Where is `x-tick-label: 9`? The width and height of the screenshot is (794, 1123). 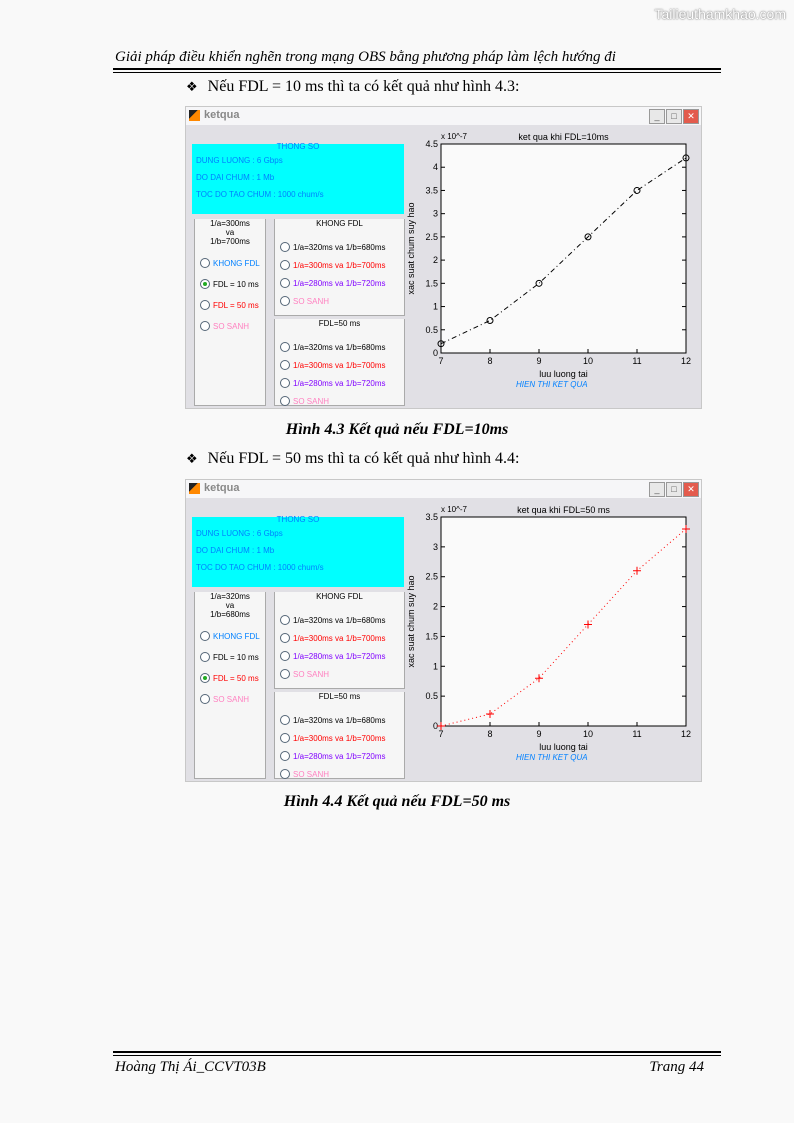
x-tick-label: 9 is located at coordinates (538, 734).